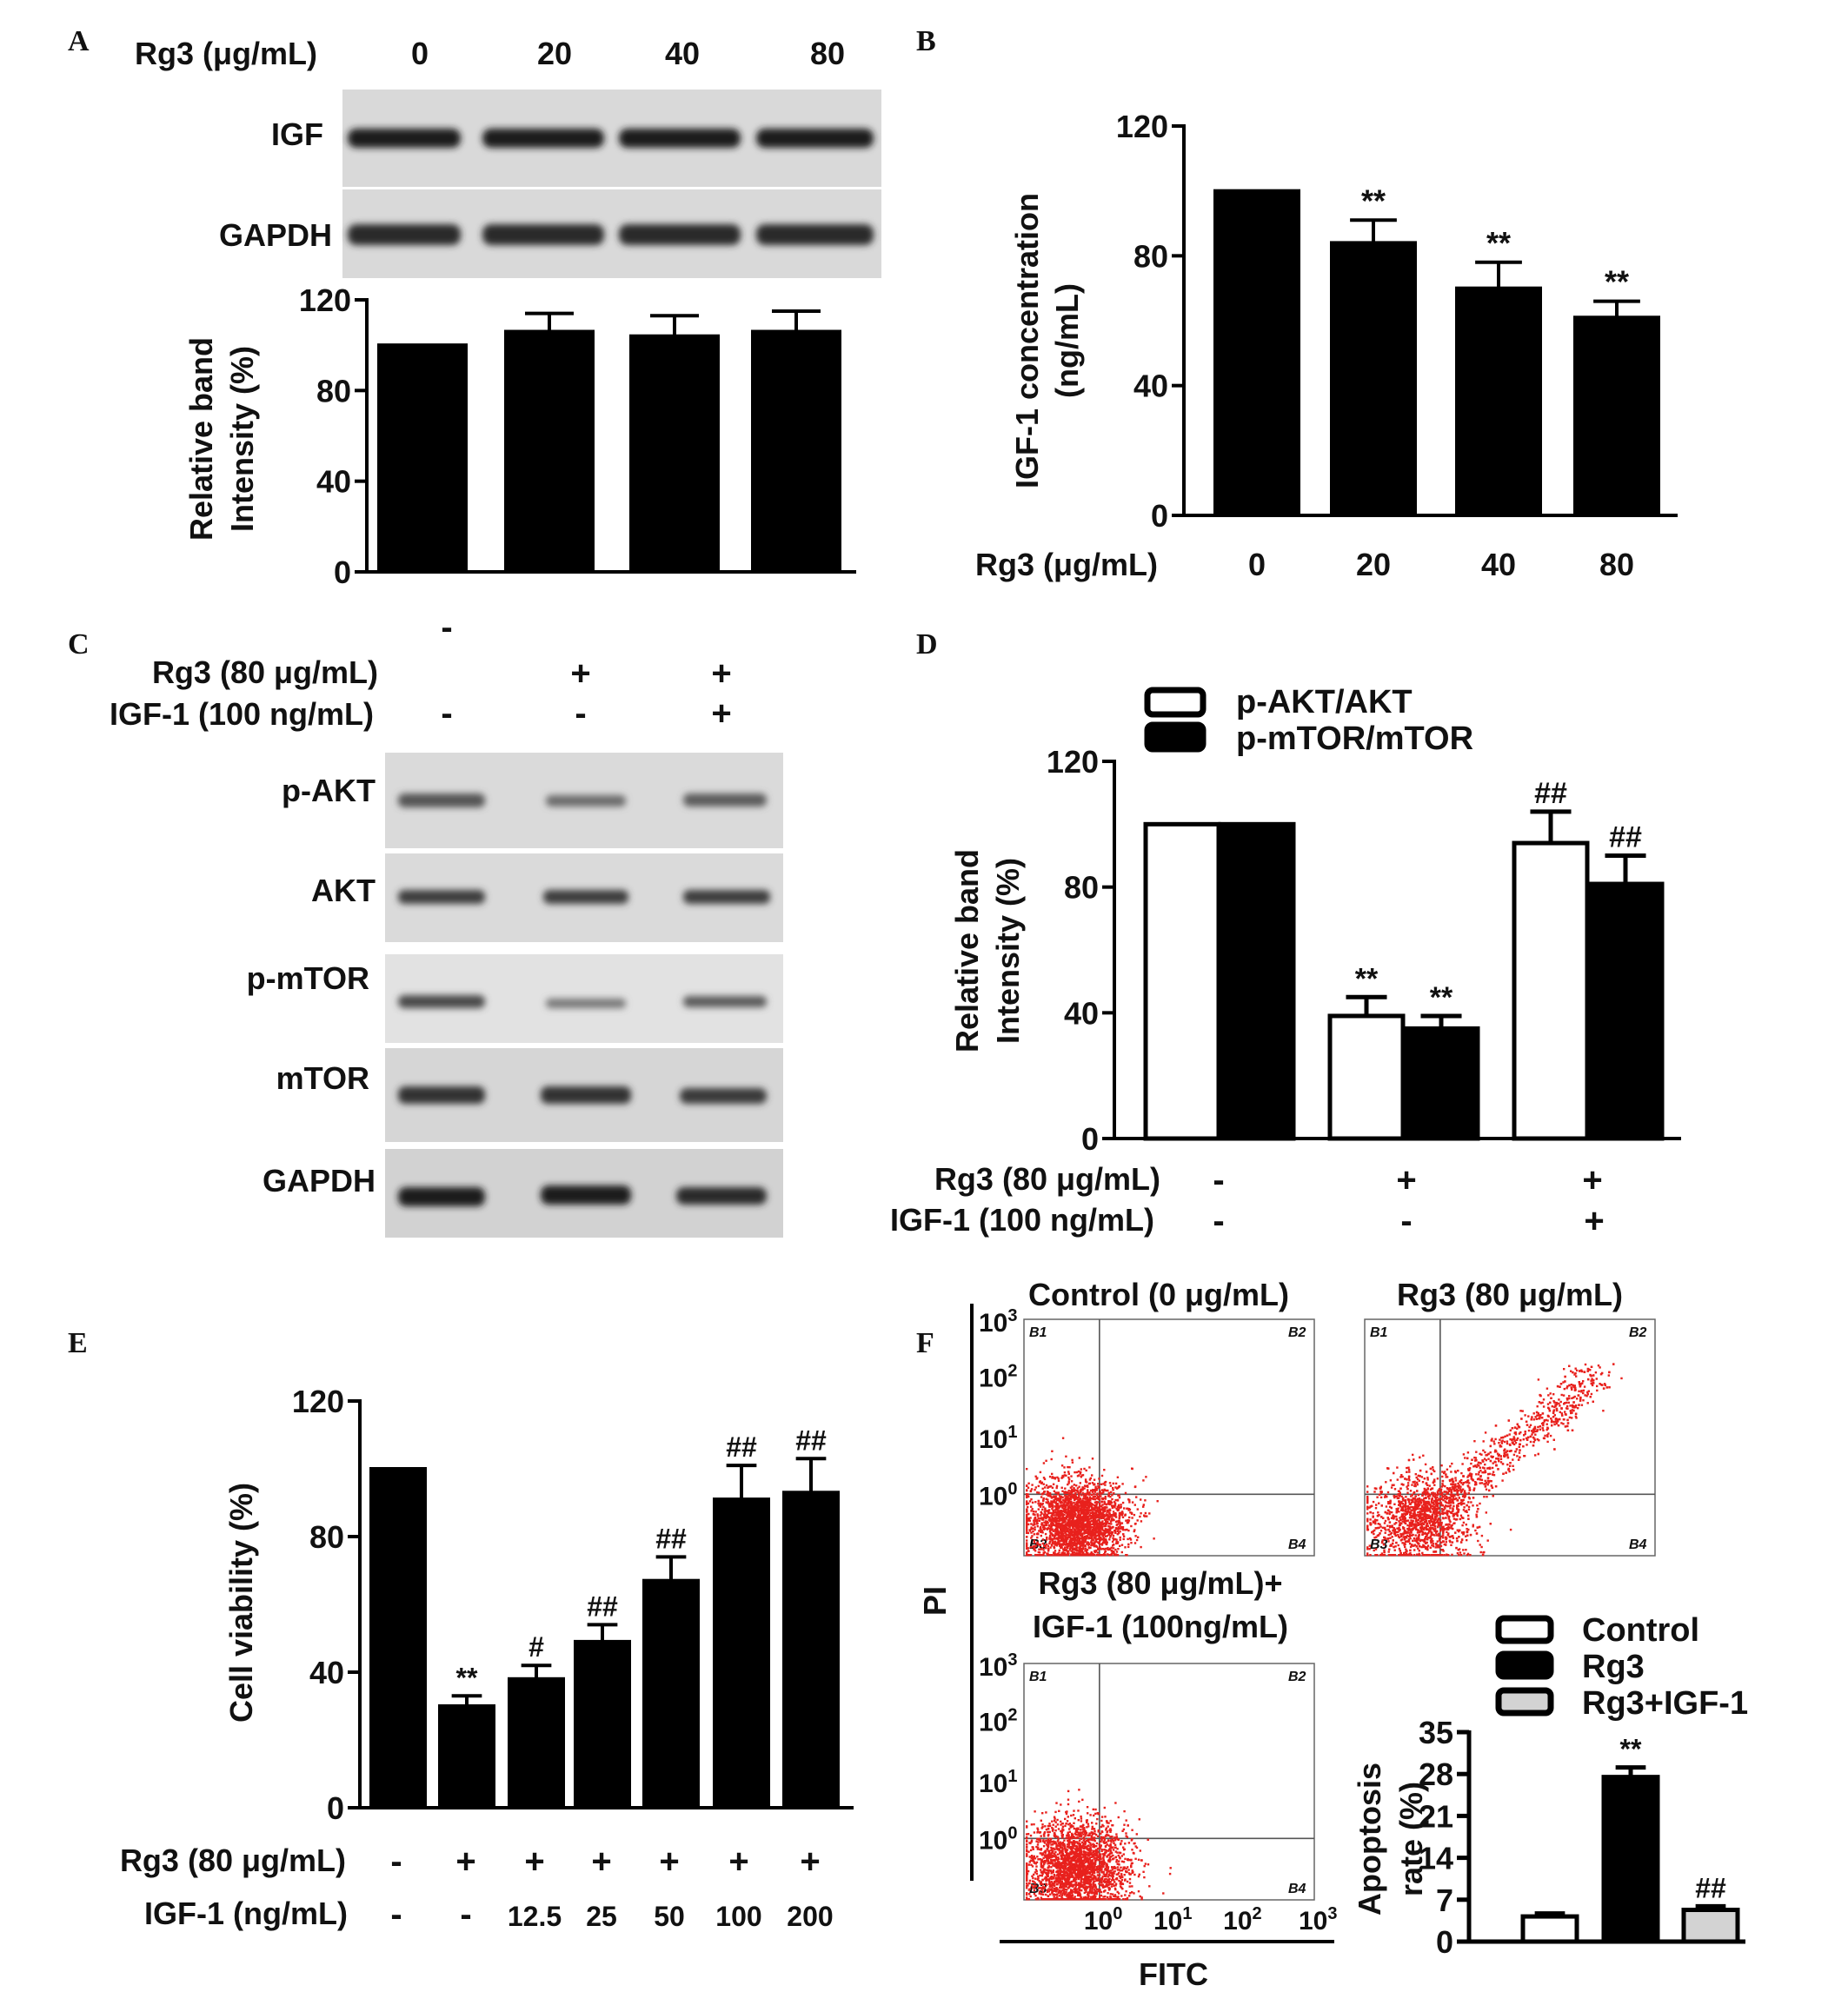  I want to click on y-tick-label: 80, so click(1081, 888).